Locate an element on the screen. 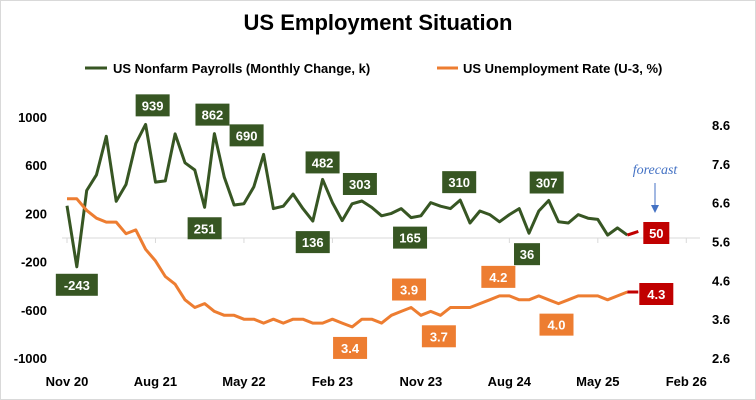 This screenshot has width=756, height=400. data-label-text: 165 is located at coordinates (410, 238).